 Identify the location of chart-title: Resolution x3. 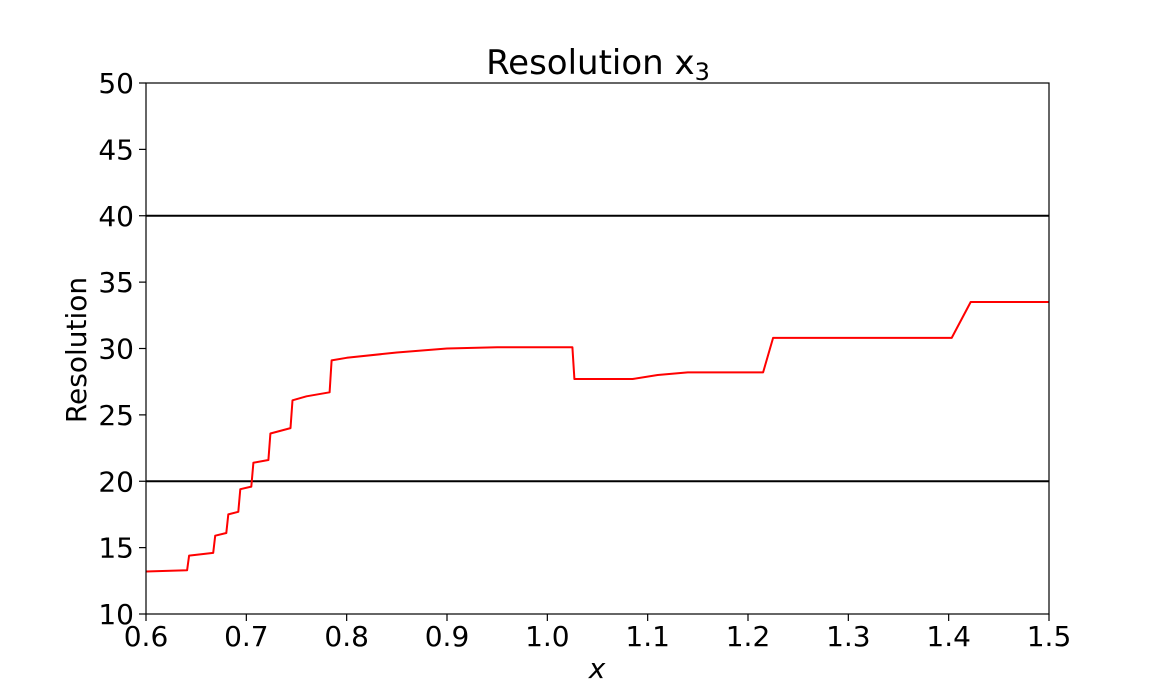
(598, 64).